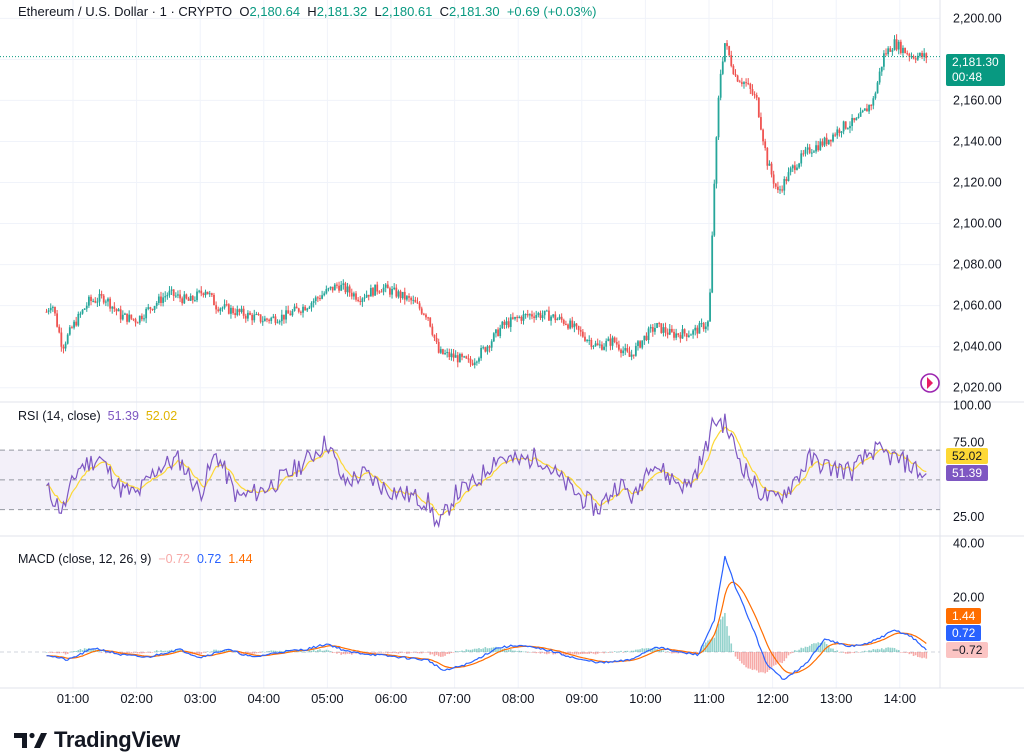 The image size is (1024, 754). I want to click on macd-legend: MACD (close, 12, 26, 9) −0.72 0.72 1.44, so click(135, 559).